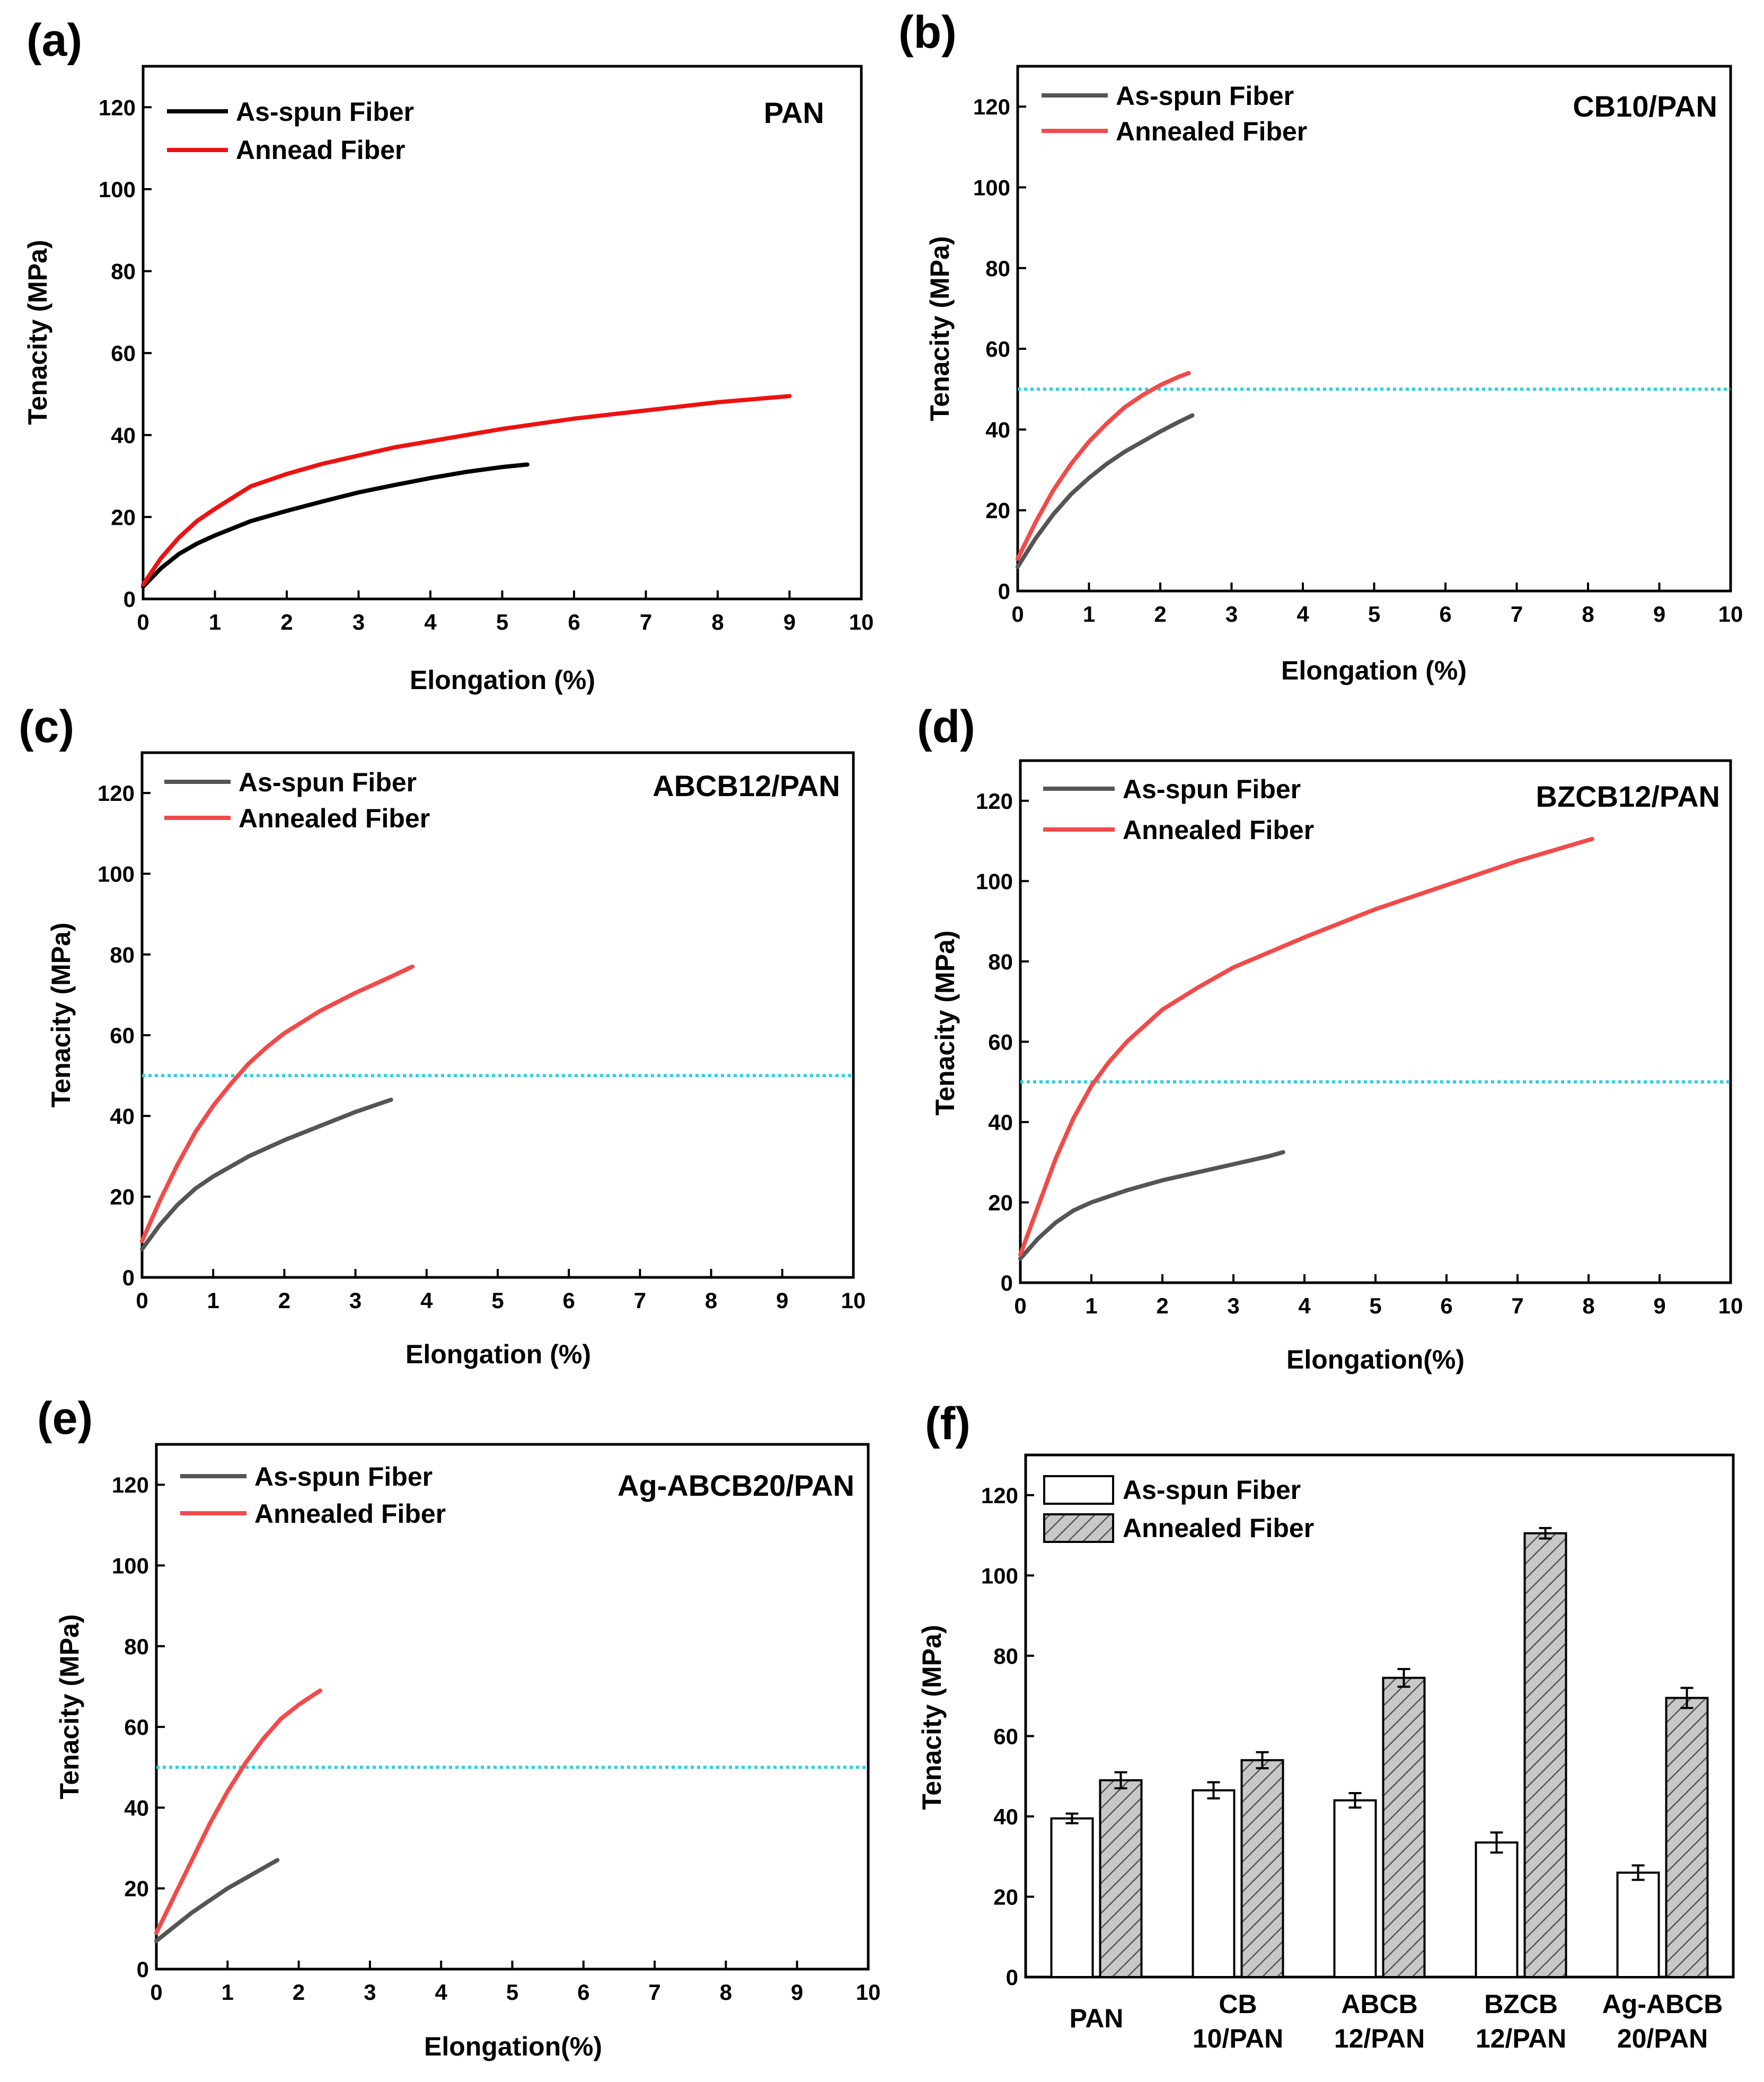 The width and height of the screenshot is (1764, 2082). I want to click on panel-c-y-tick-label: 120, so click(116, 793).